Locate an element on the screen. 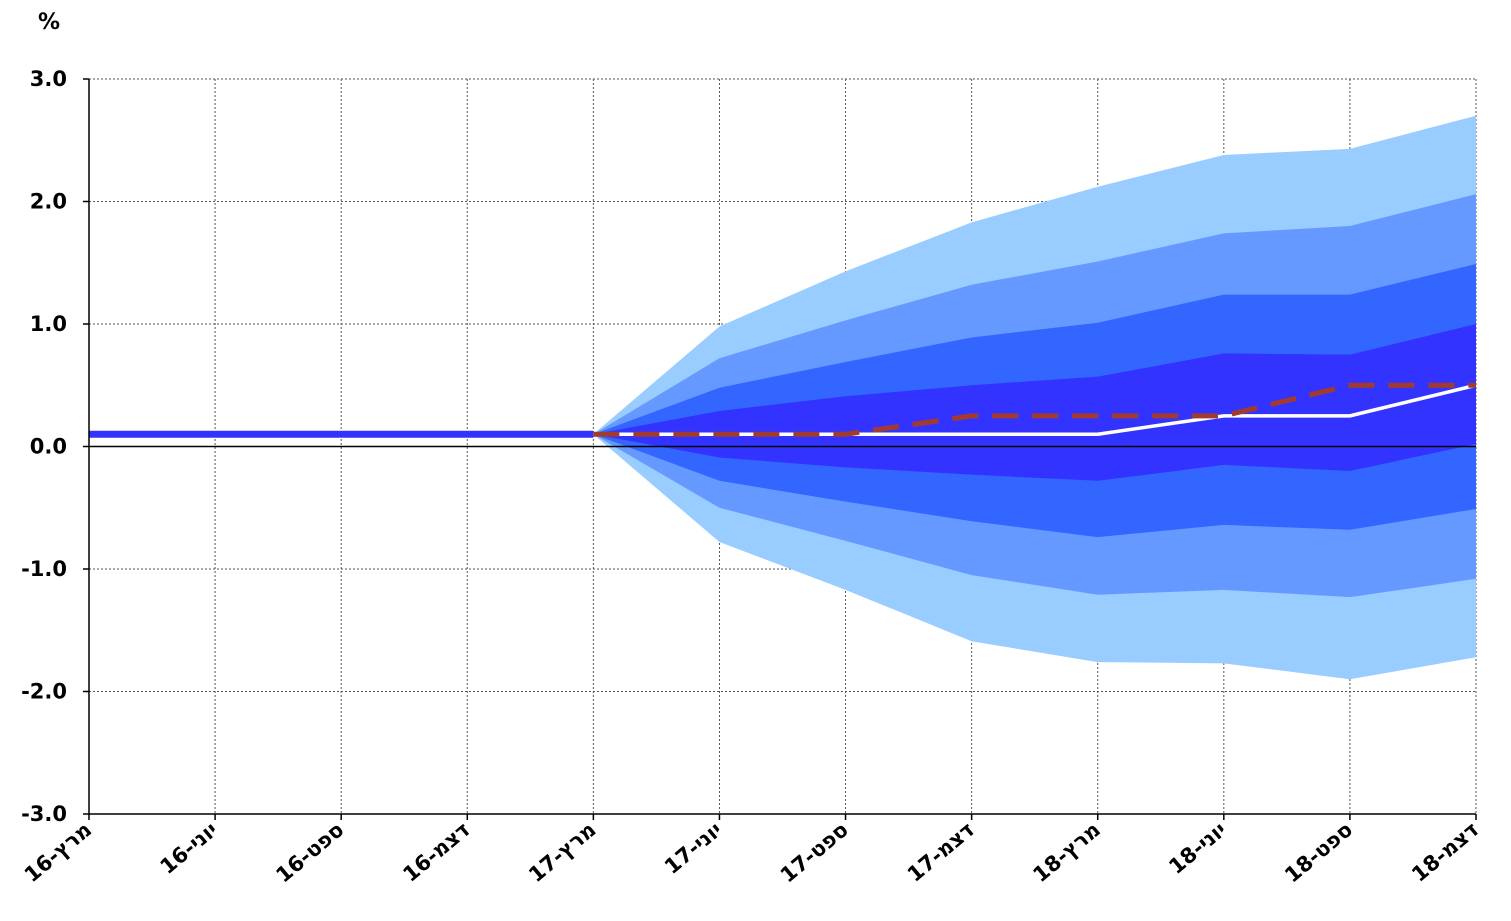  x-tick-label: מרץ-16 is located at coordinates (58, 852).